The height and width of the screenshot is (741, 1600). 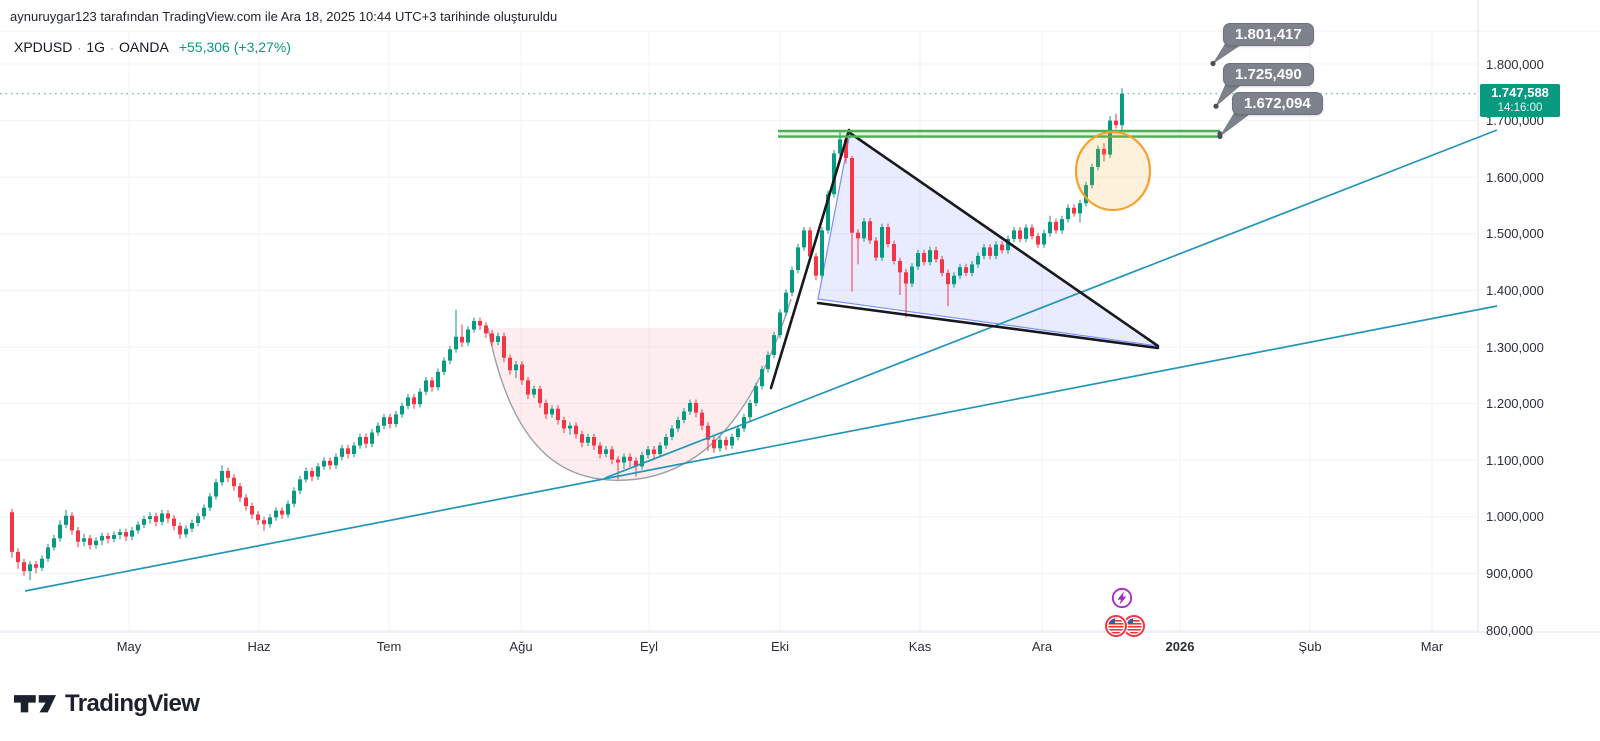 What do you see at coordinates (1042, 646) in the screenshot?
I see `time-tick-label: Ara` at bounding box center [1042, 646].